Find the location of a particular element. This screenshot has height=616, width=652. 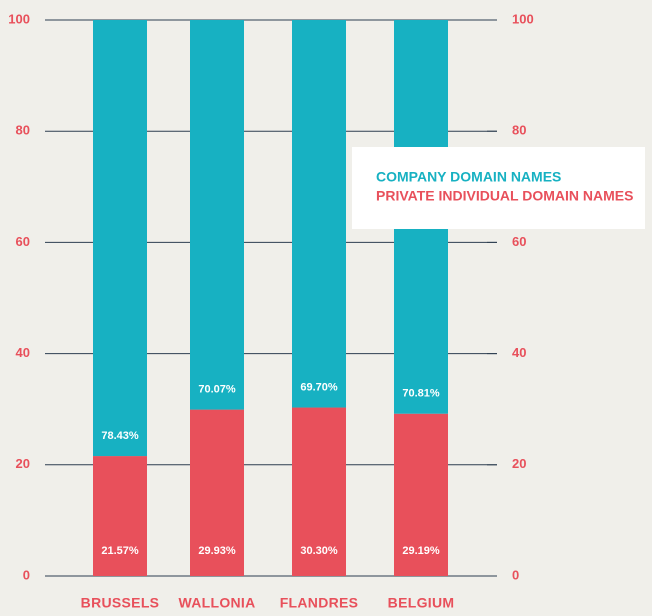

y-tick-label: 60 is located at coordinates (23, 241).